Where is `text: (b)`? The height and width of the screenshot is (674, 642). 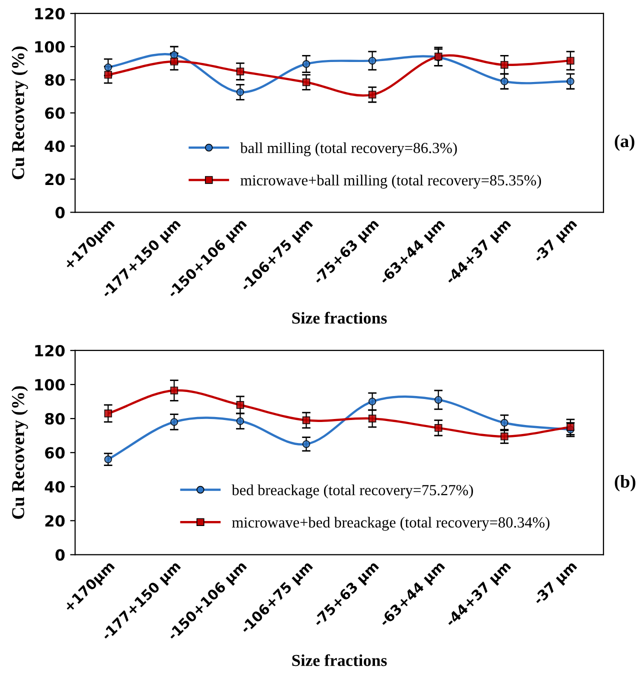 text: (b) is located at coordinates (625, 483).